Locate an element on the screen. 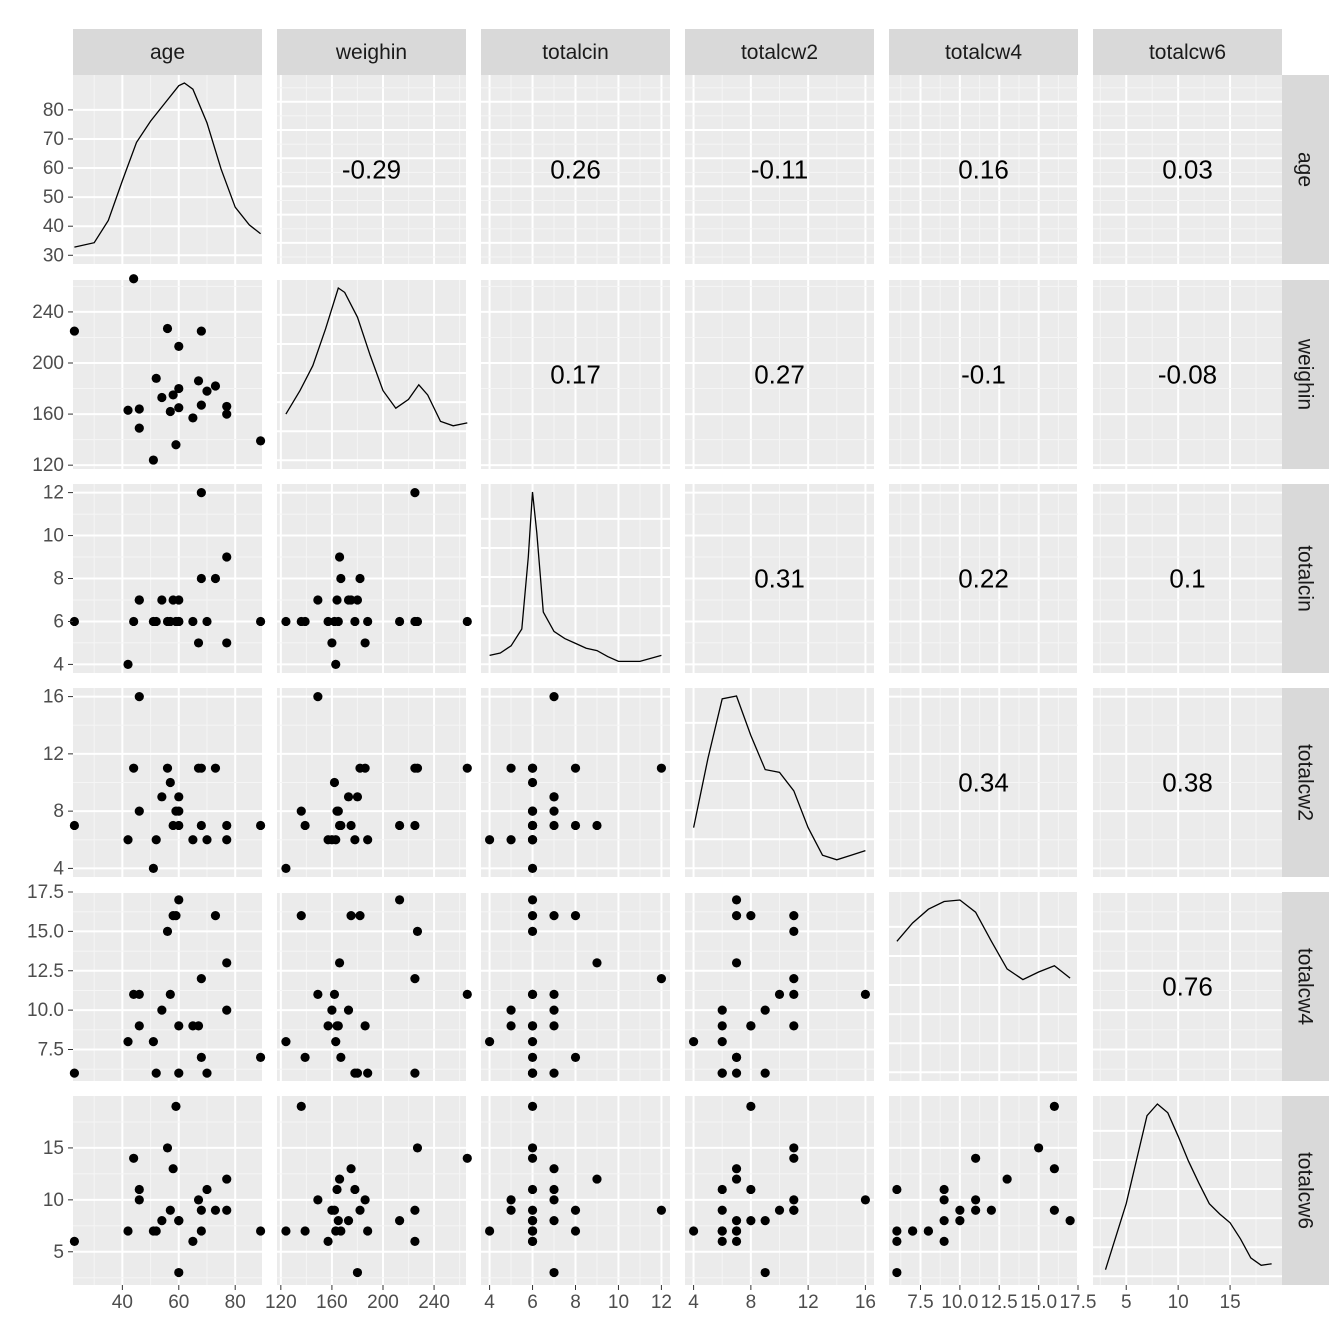 This screenshot has height=1344, width=1344. y-tick-label: 200 is located at coordinates (48, 363).